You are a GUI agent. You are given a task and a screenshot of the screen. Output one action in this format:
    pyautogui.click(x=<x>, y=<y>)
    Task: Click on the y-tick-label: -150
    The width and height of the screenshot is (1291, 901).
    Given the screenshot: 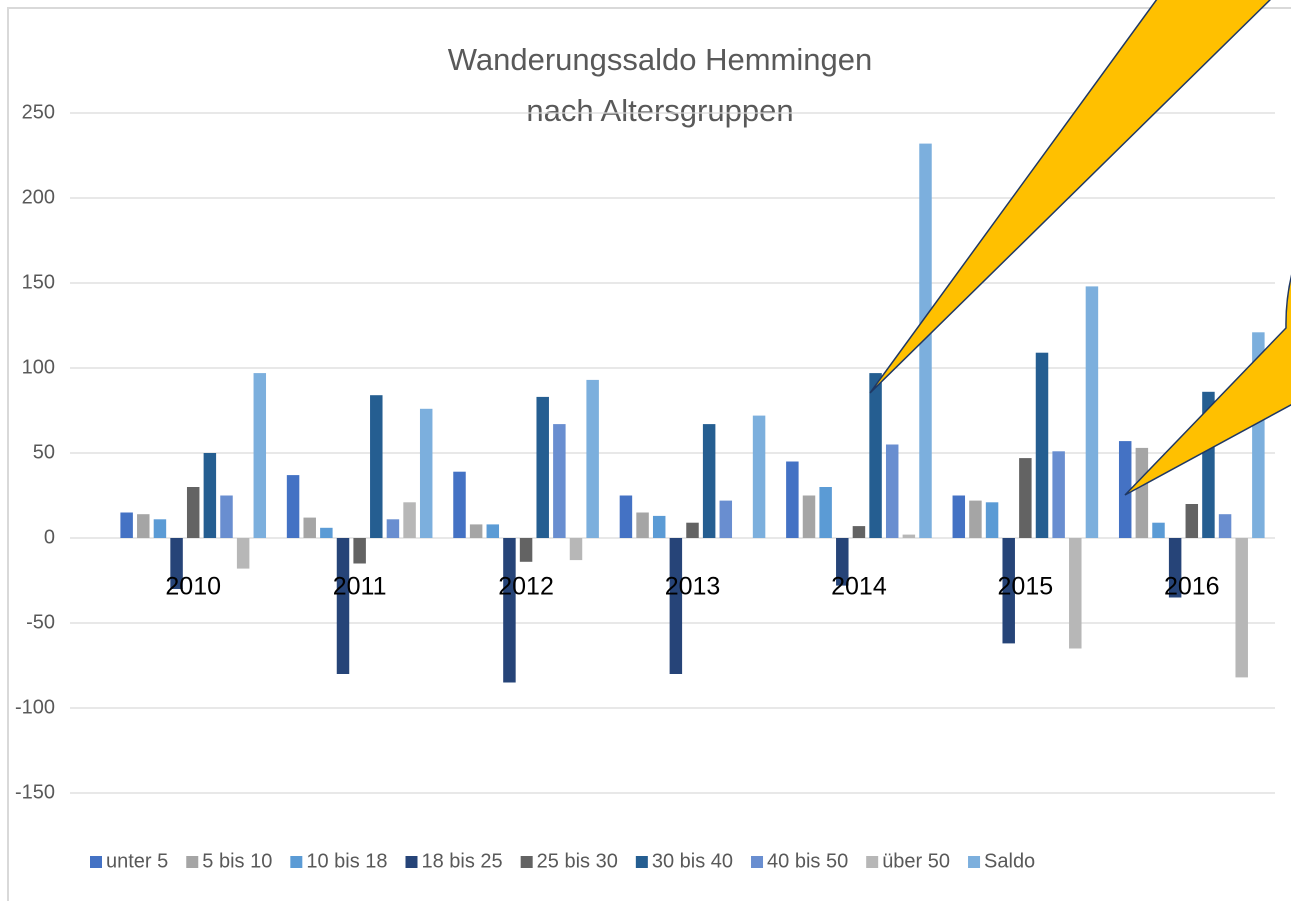 What is the action you would take?
    pyautogui.click(x=35, y=792)
    